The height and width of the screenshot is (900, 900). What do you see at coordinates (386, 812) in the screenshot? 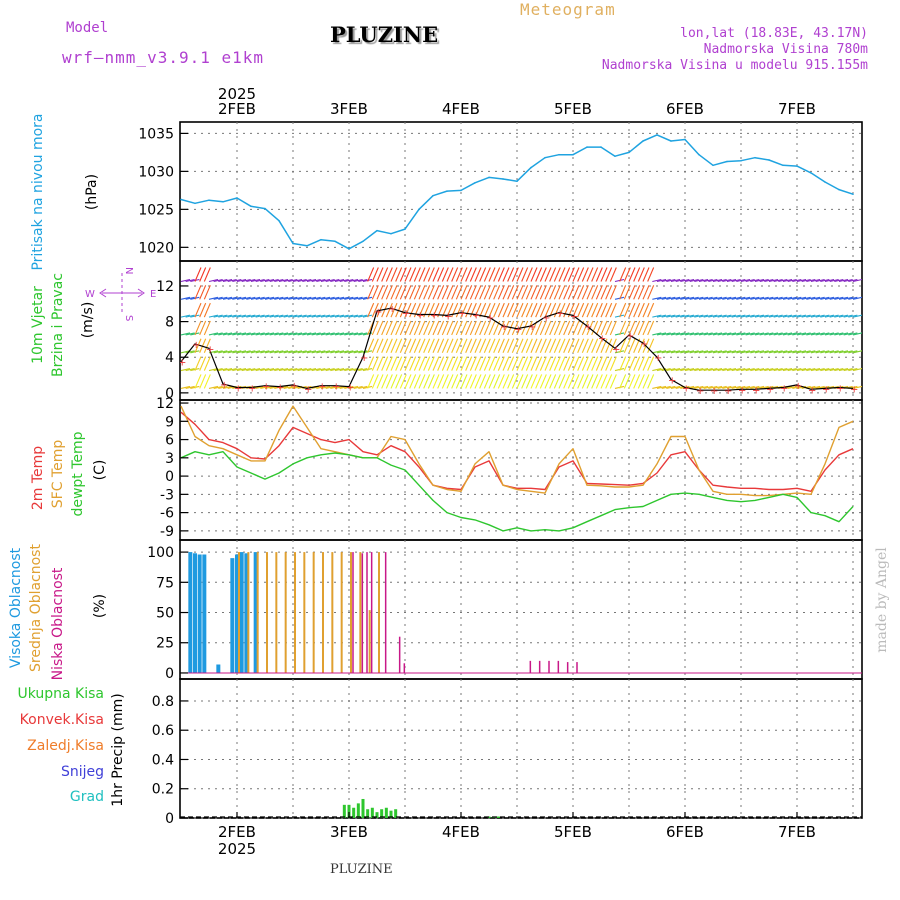
I see `precip-bar` at bounding box center [386, 812].